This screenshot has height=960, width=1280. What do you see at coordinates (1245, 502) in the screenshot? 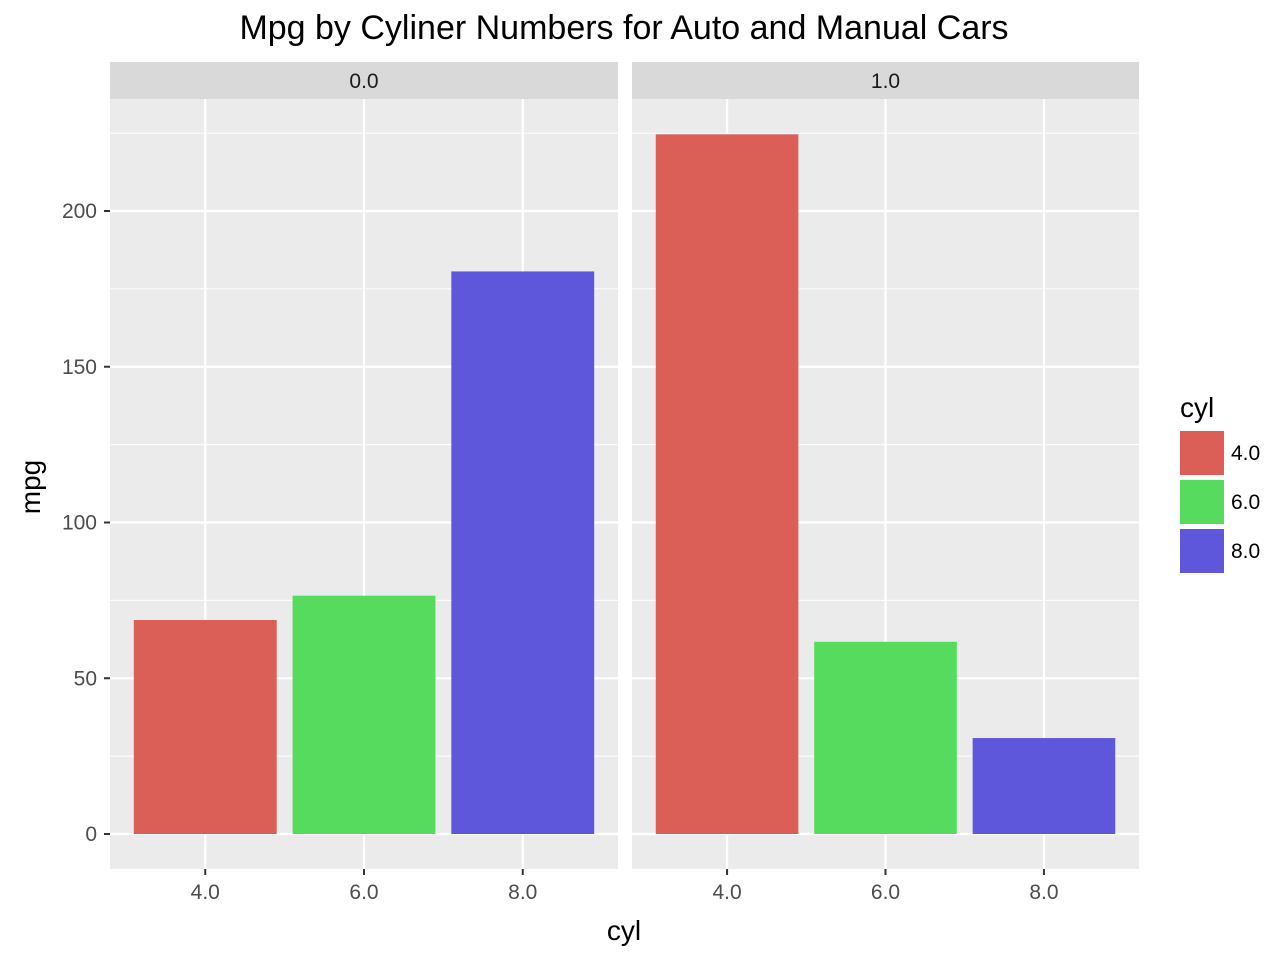
I see `legend-label: 6.0` at bounding box center [1245, 502].